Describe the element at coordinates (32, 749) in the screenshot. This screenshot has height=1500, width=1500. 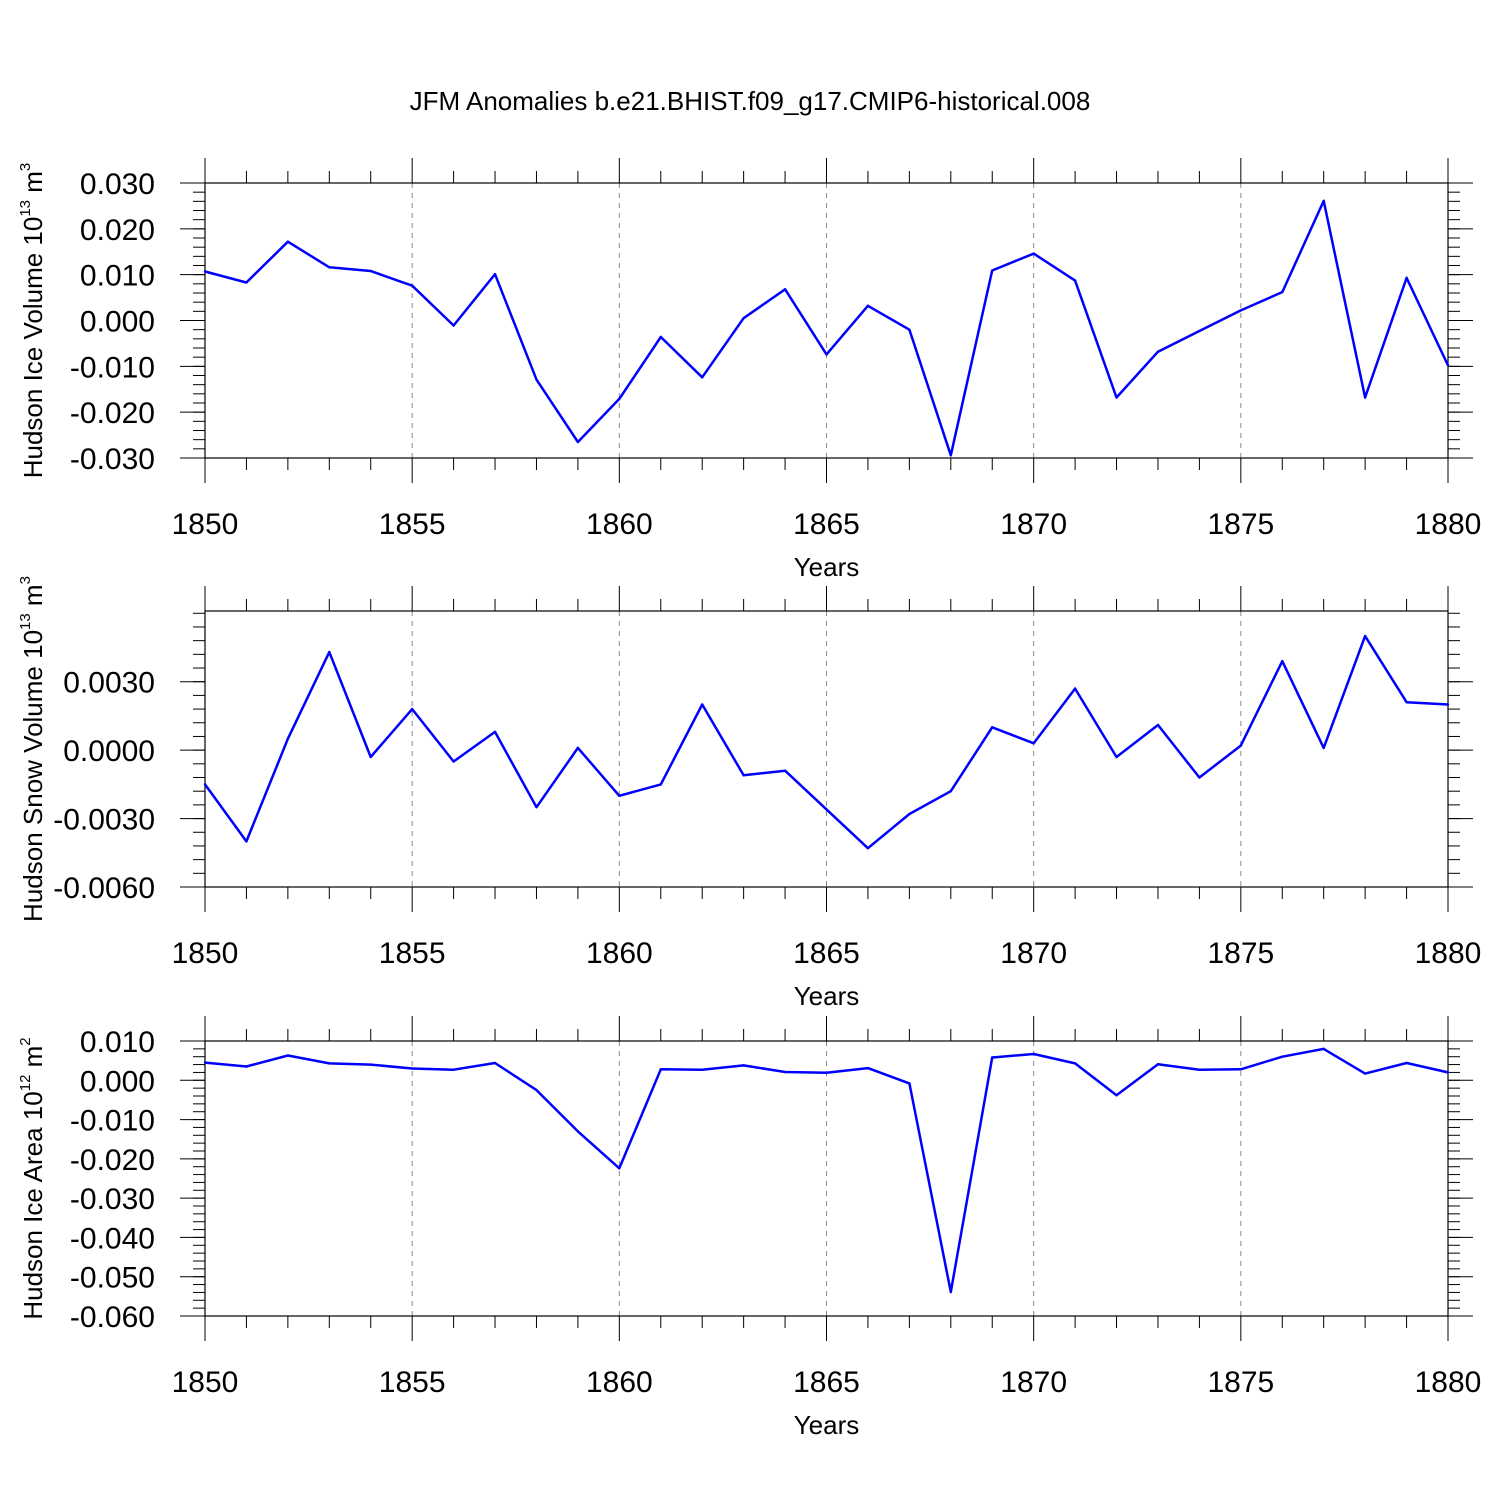
I see `y-axis-label: Hudson Snow Volume 1013 m3` at that location.